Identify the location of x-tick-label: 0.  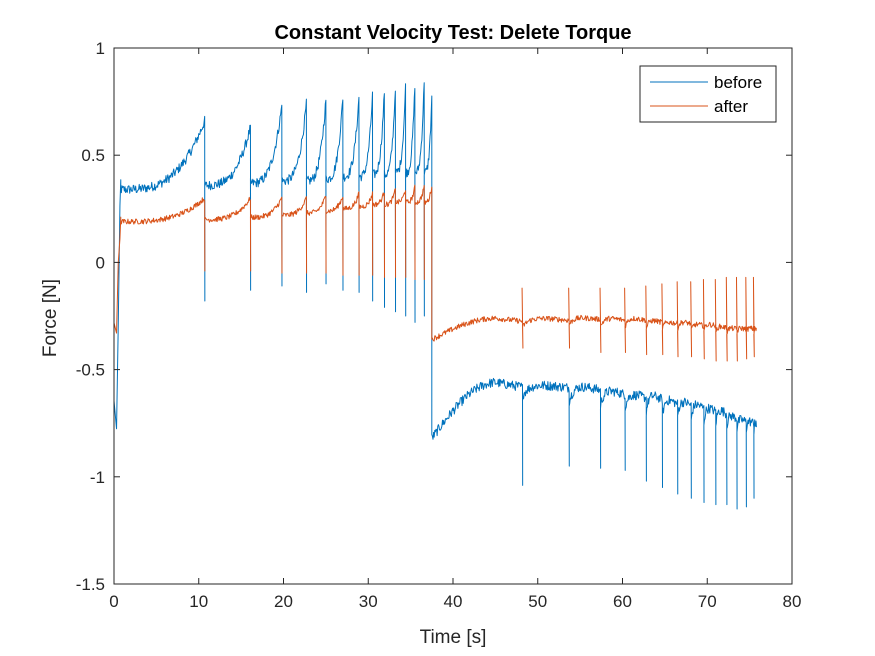
(113, 601).